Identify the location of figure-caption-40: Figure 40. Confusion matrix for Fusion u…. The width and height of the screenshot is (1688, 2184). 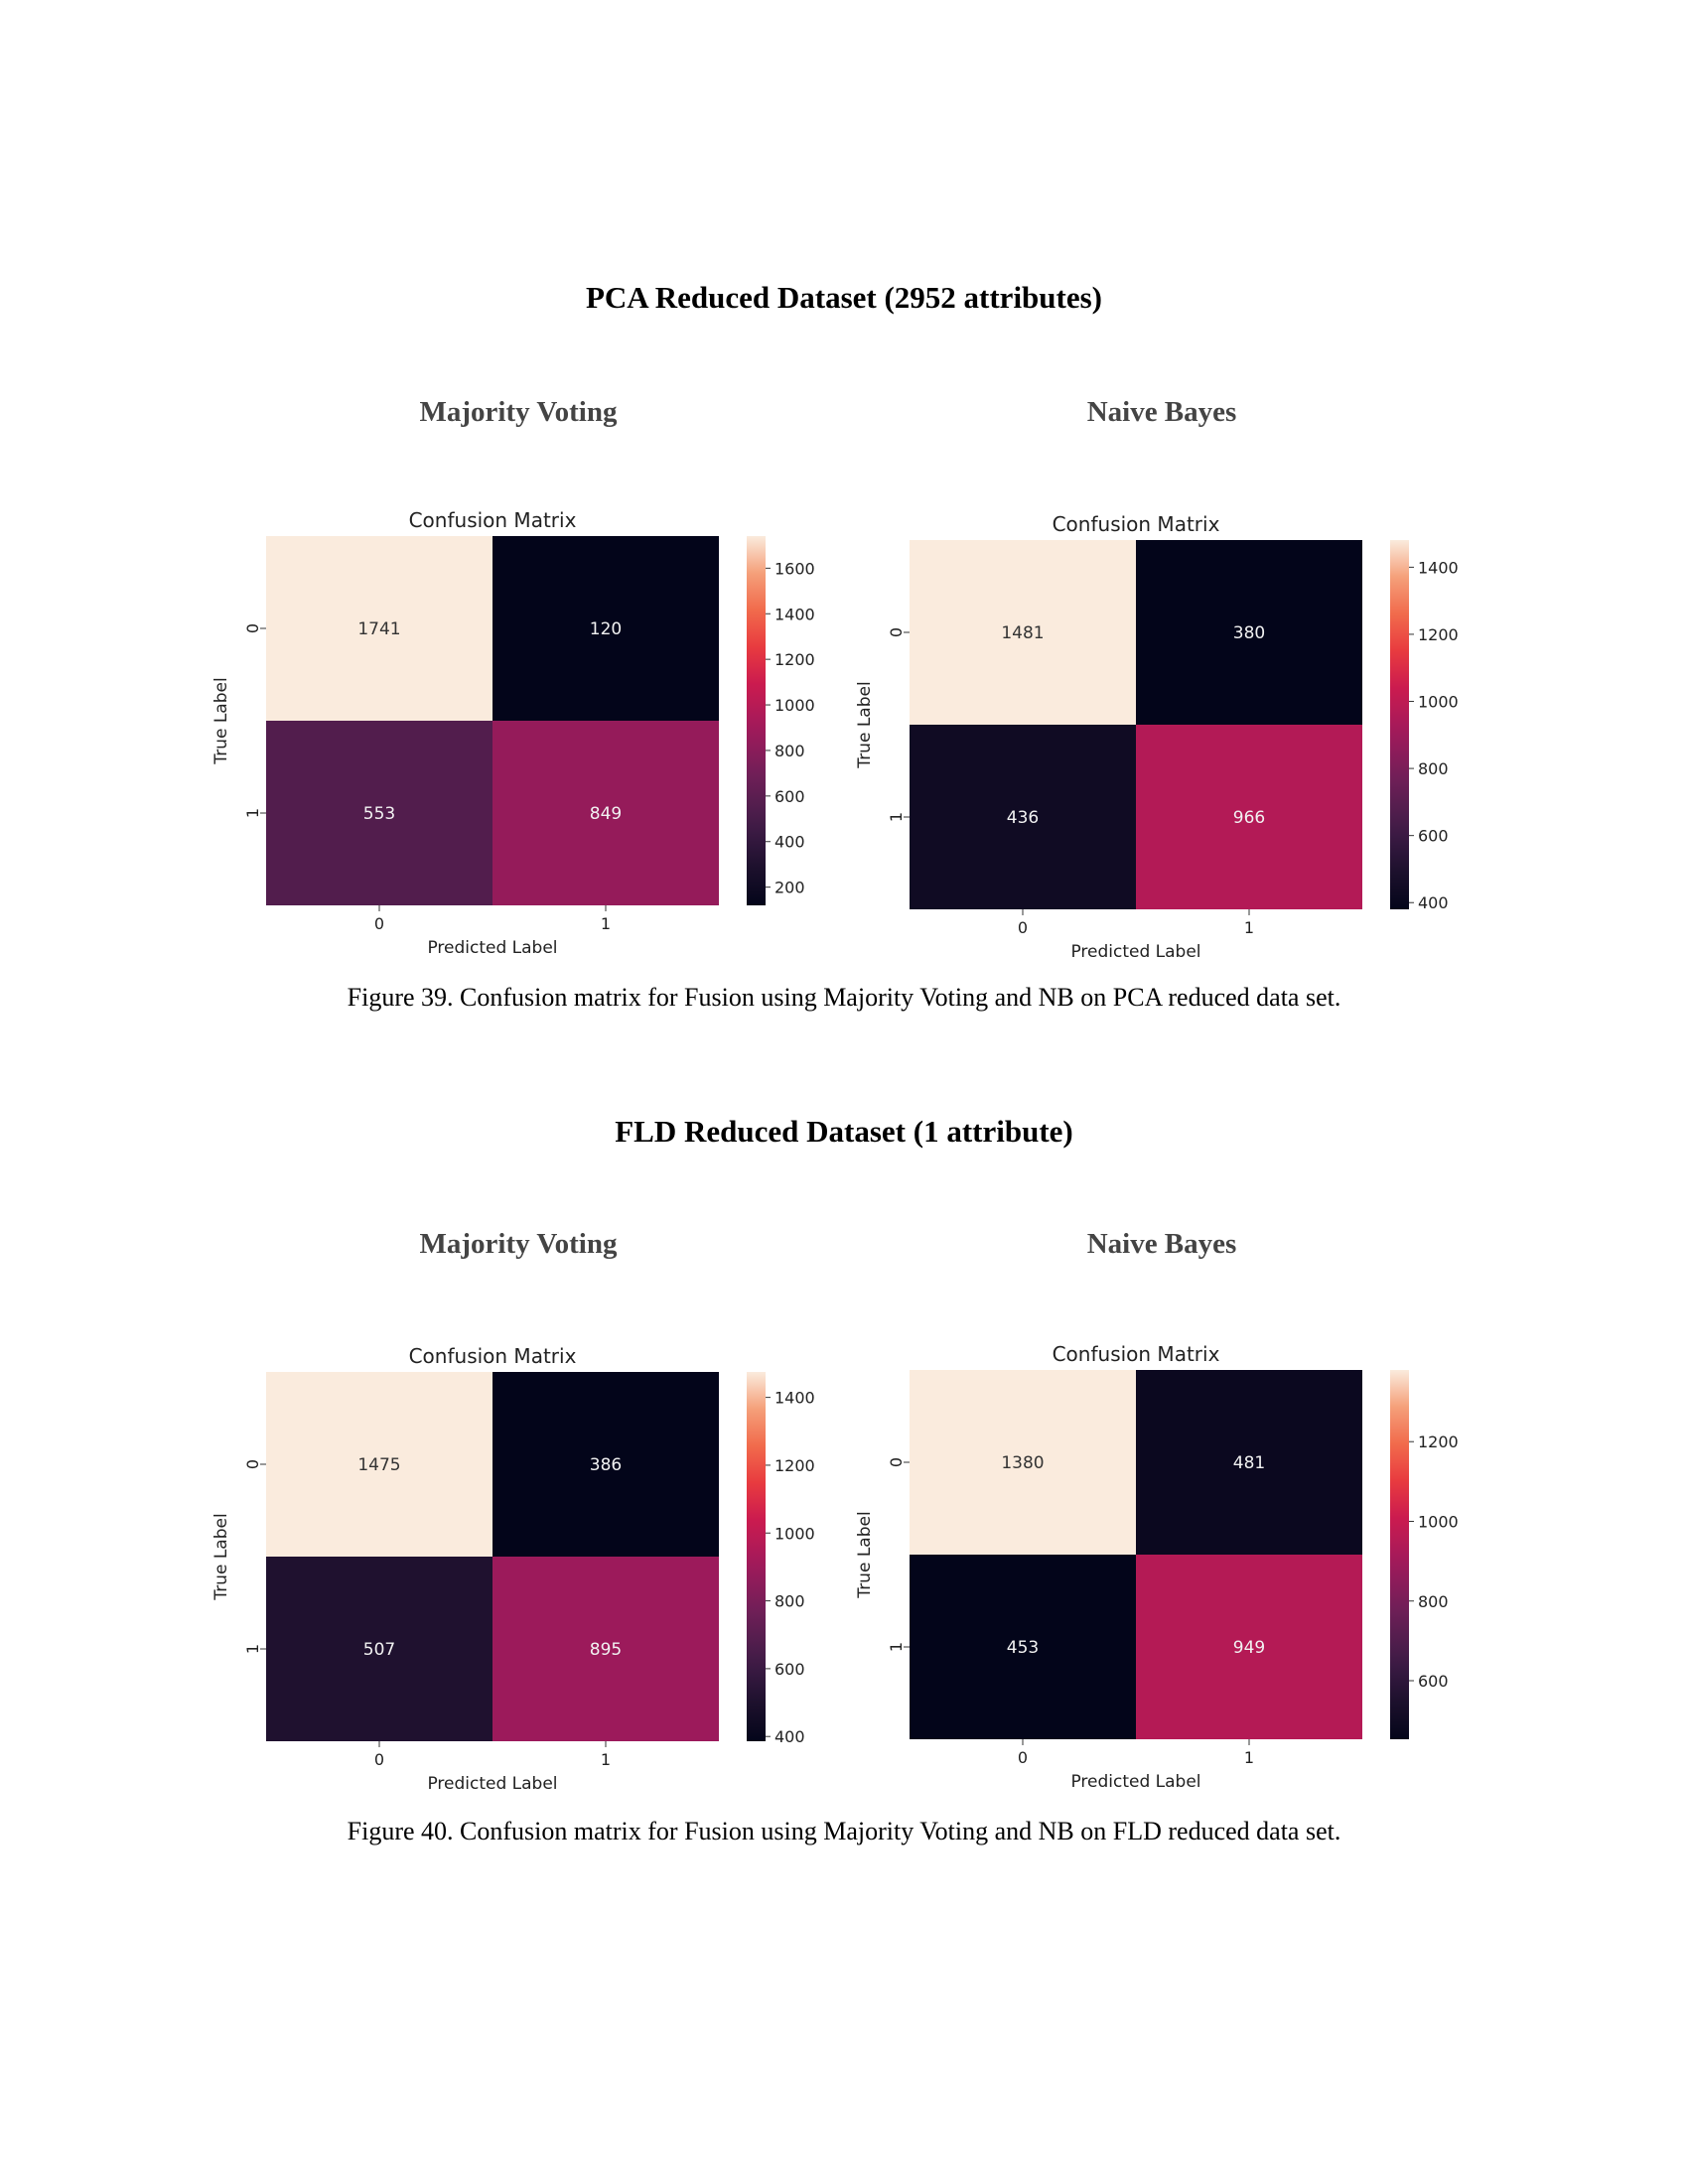
(844, 1831).